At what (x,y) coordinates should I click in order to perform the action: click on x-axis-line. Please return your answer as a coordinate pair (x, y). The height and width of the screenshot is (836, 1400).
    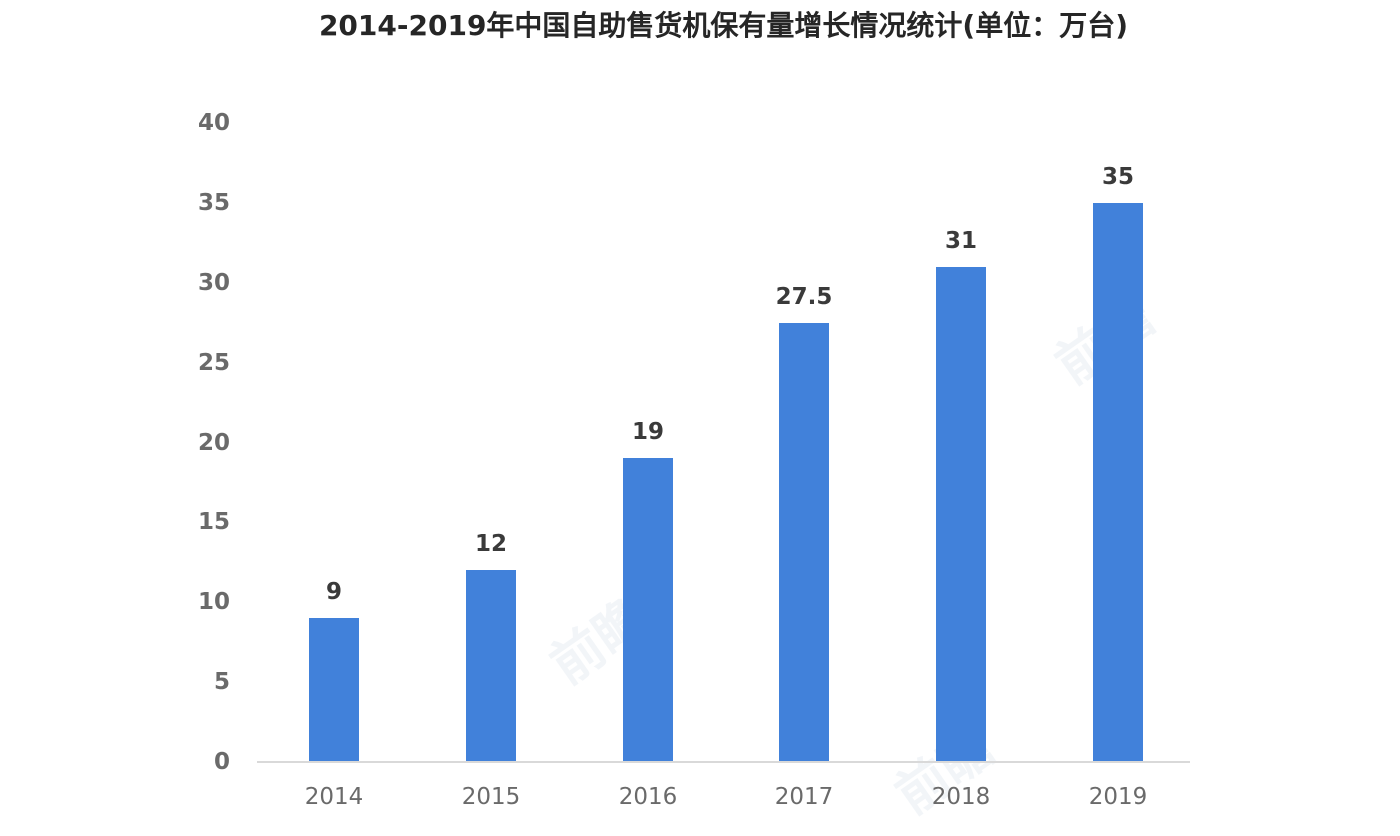
    Looking at the image, I should click on (723, 762).